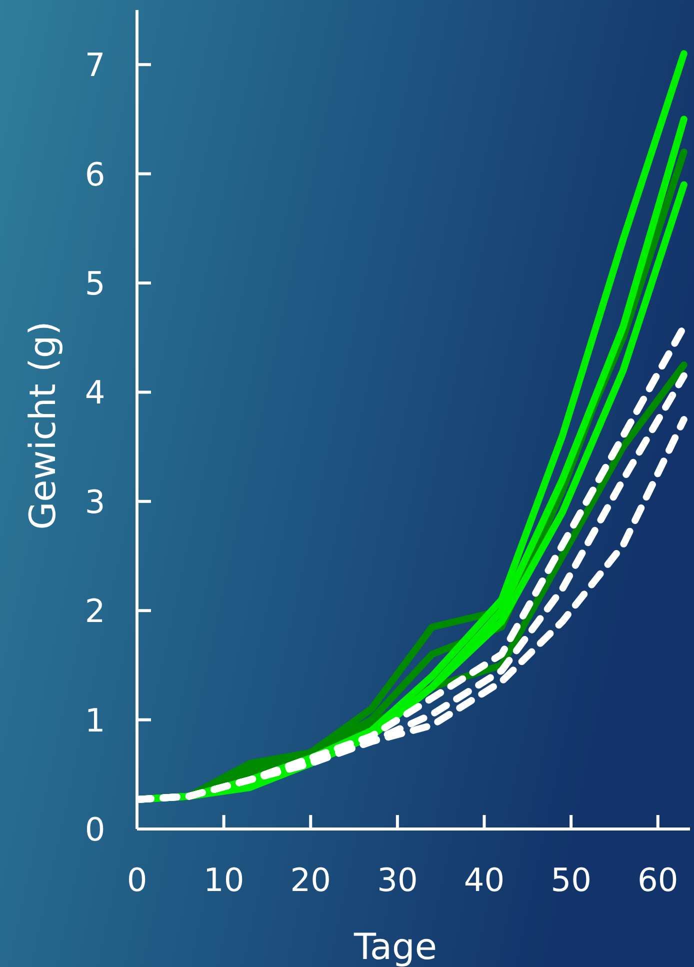 This screenshot has height=967, width=694. I want to click on x-tick-label: 30, so click(397, 880).